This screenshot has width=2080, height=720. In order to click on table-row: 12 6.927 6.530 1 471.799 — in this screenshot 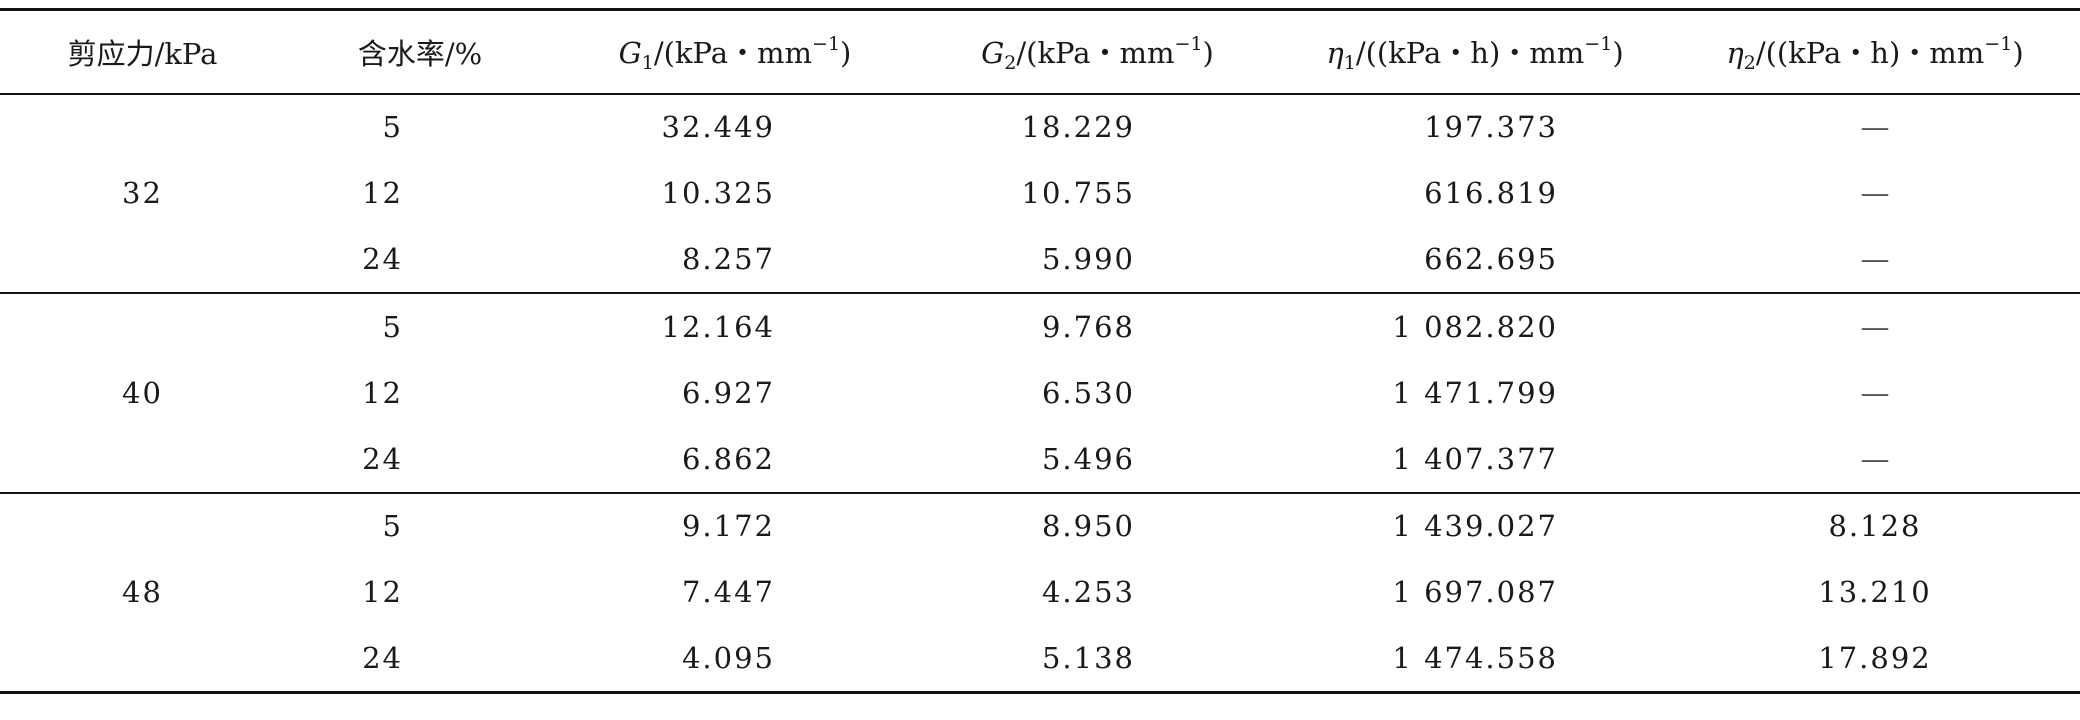, I will do `click(1040, 393)`.